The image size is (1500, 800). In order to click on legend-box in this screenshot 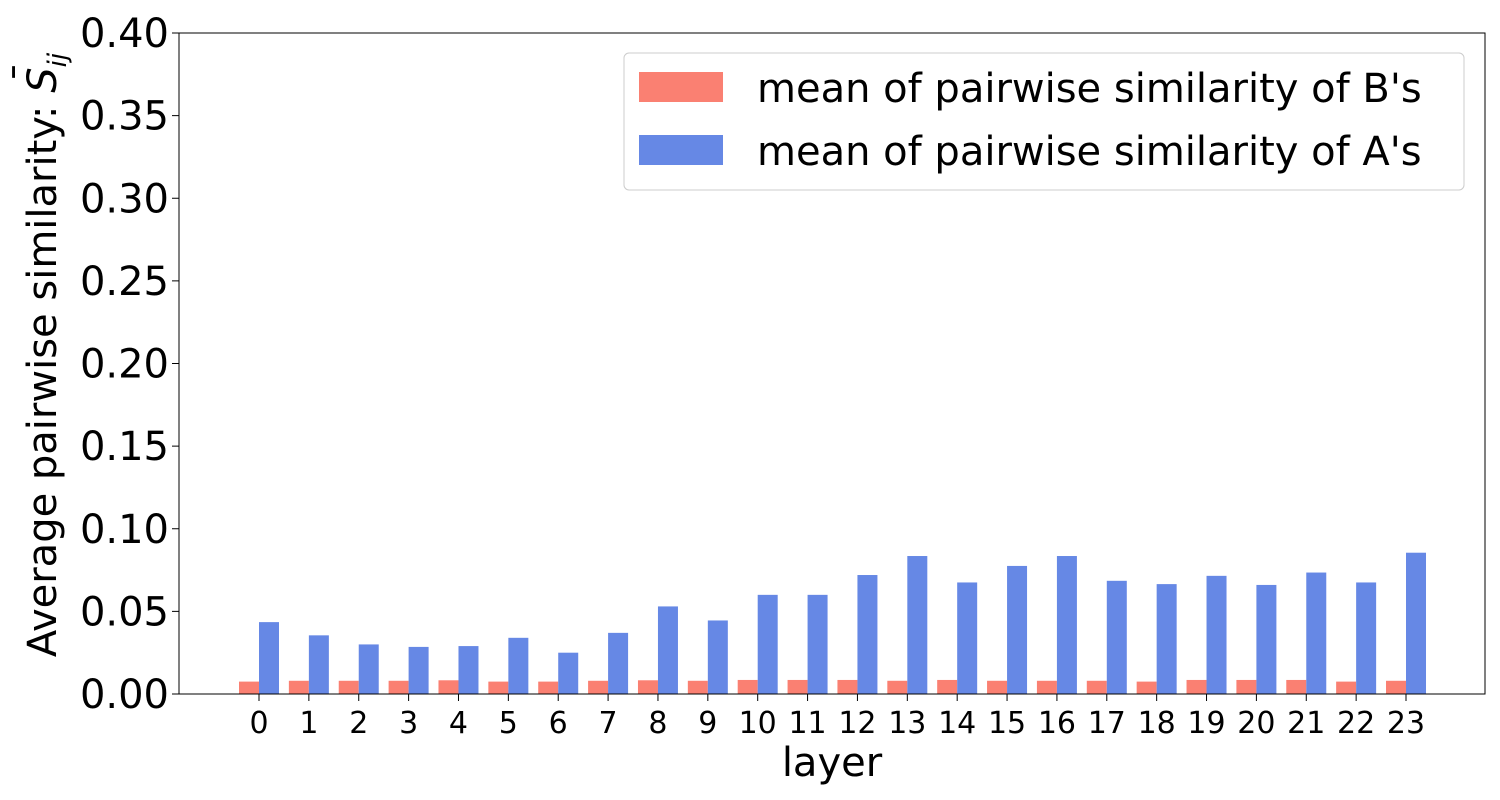, I will do `click(1044, 121)`.